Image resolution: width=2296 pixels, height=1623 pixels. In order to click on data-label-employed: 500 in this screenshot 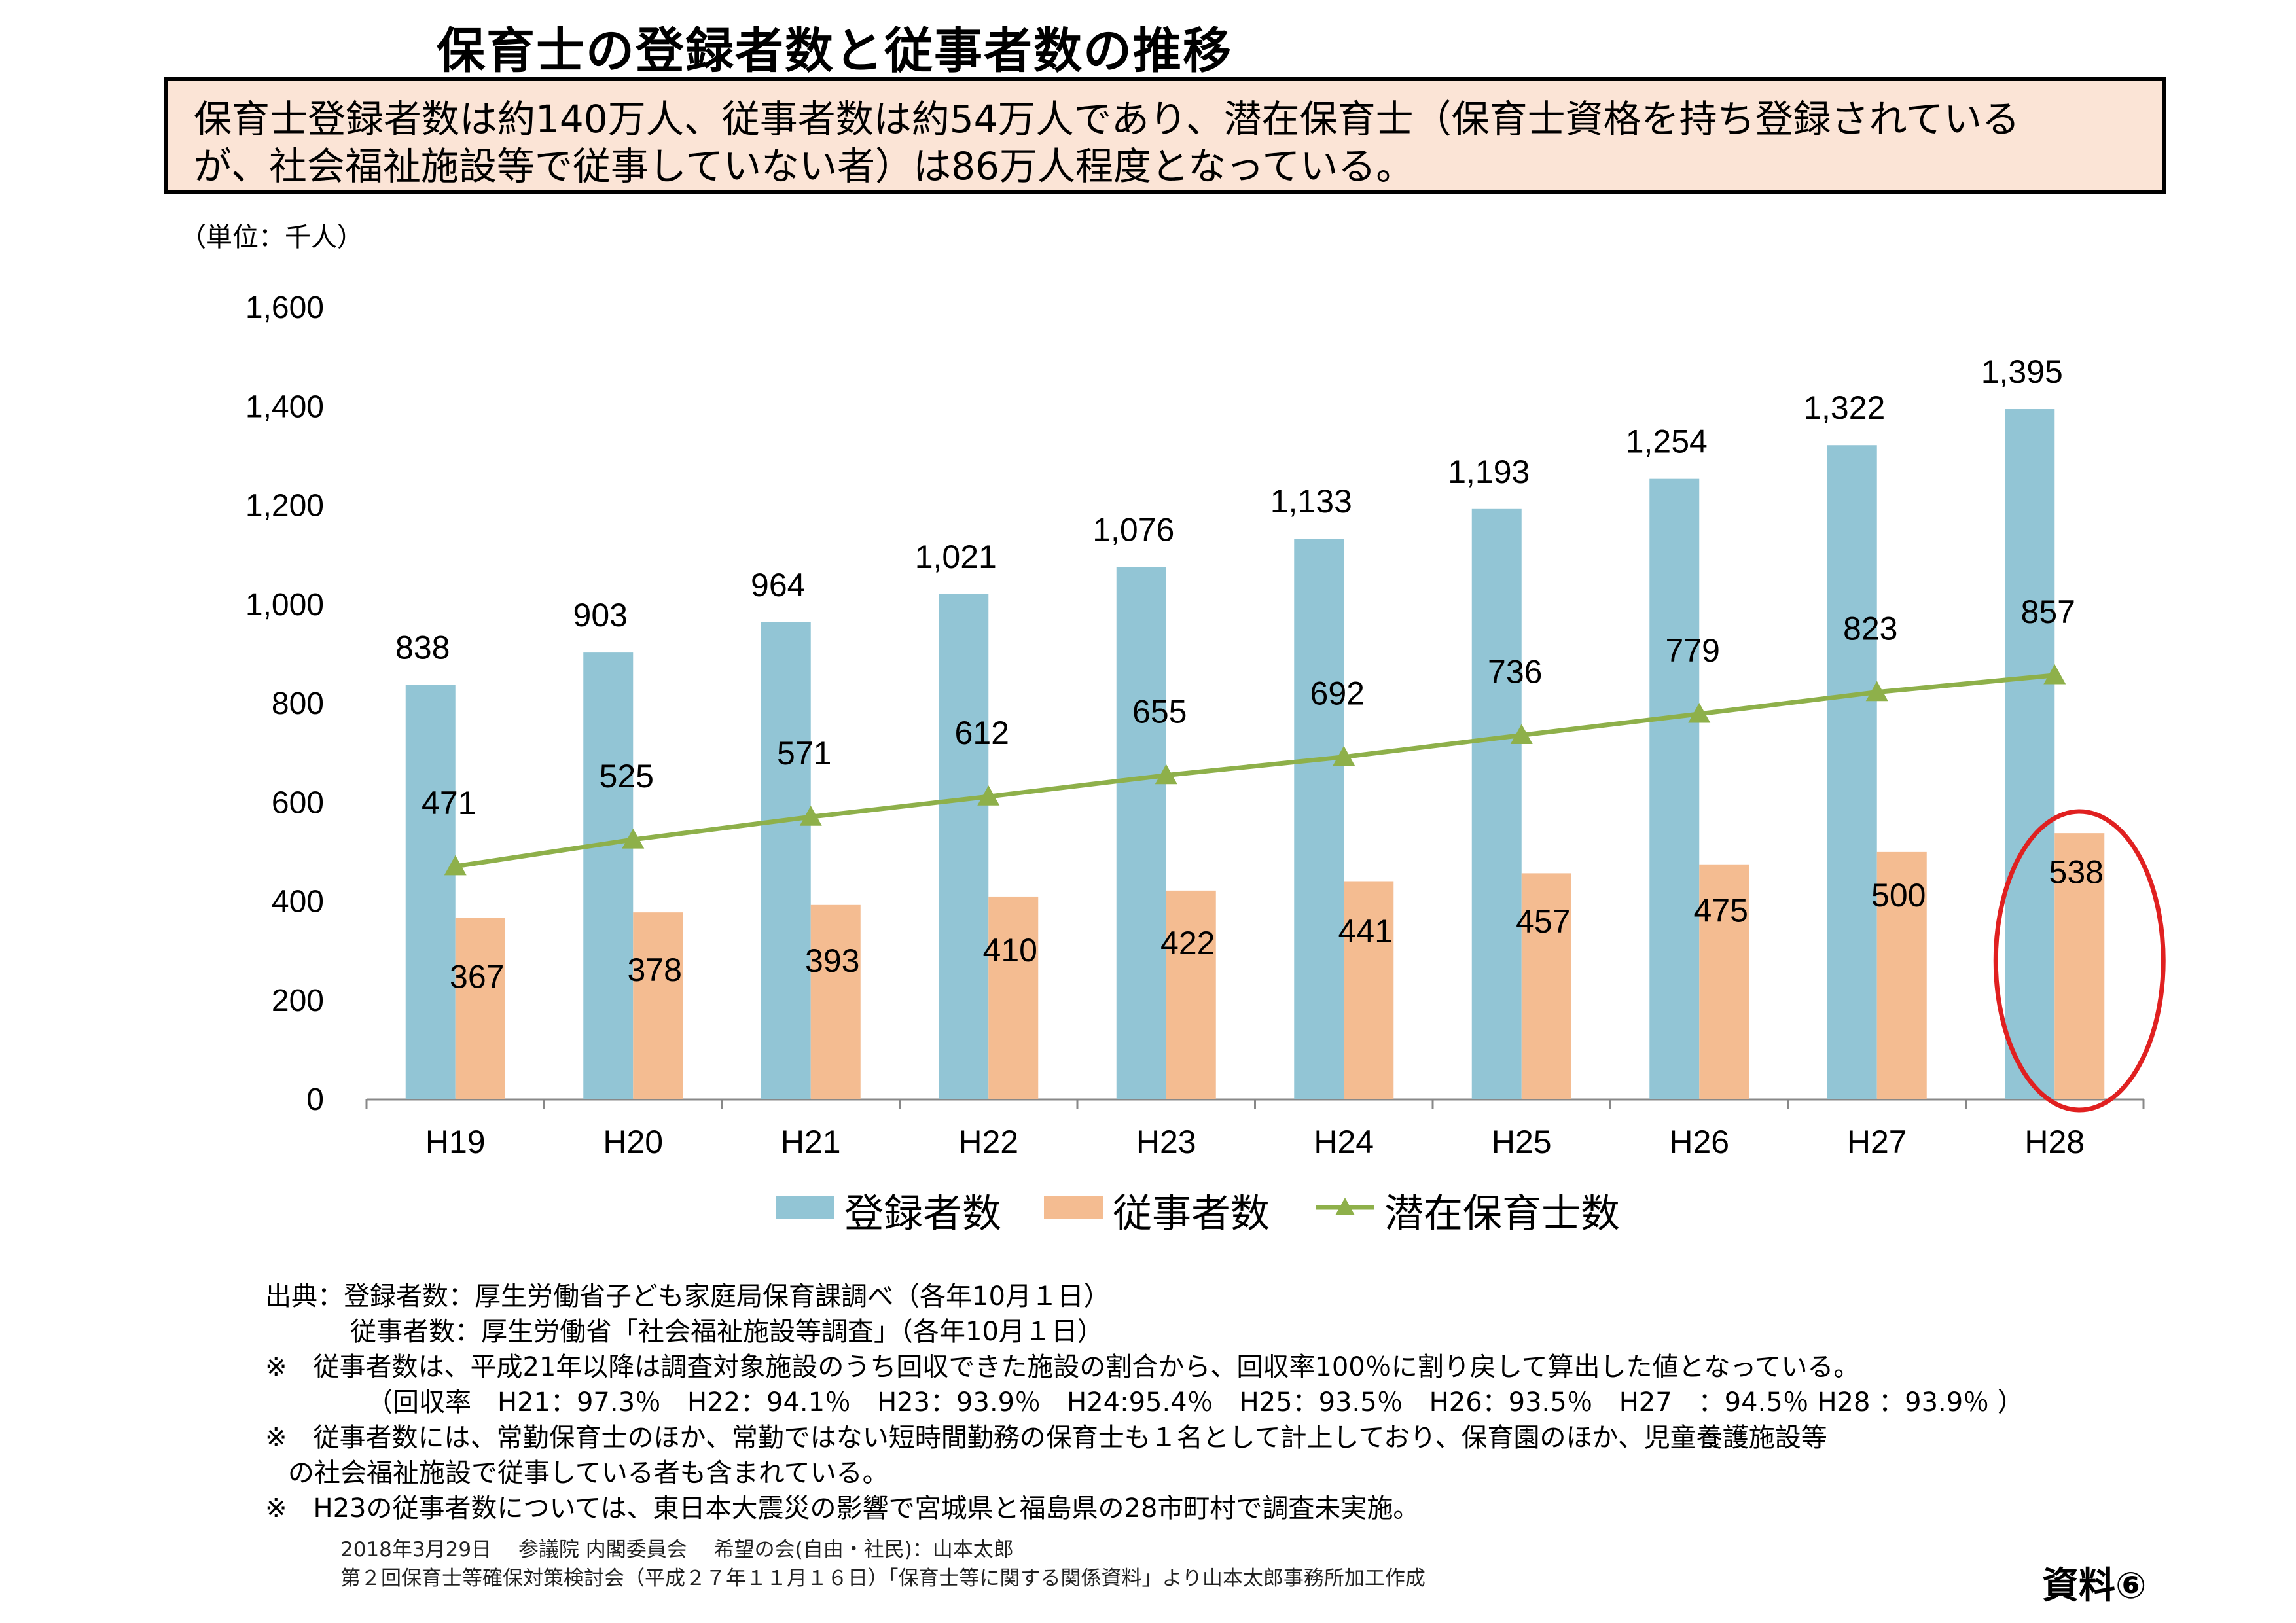, I will do `click(1898, 896)`.